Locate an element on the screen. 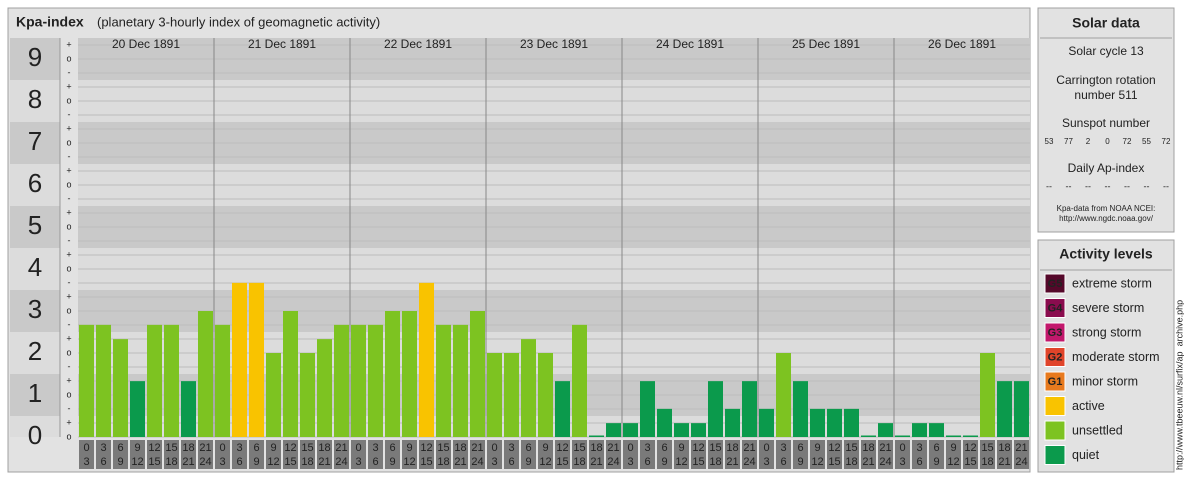 This screenshot has width=1184, height=480. y-tick-label: 8 is located at coordinates (35, 99).